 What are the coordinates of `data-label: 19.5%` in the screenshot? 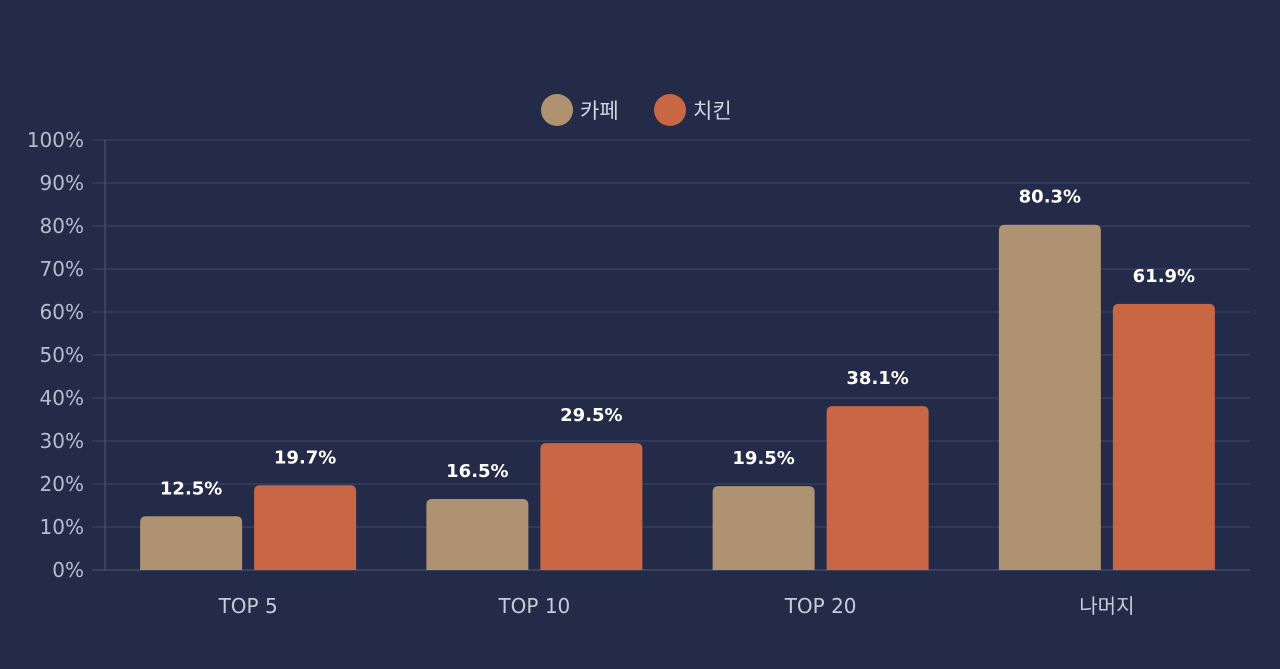 It's located at (763, 458).